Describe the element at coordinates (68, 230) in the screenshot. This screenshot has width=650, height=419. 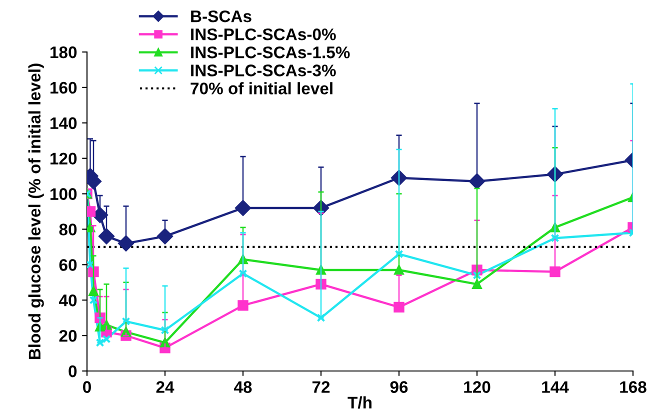
I see `y-tick-label: 80` at that location.